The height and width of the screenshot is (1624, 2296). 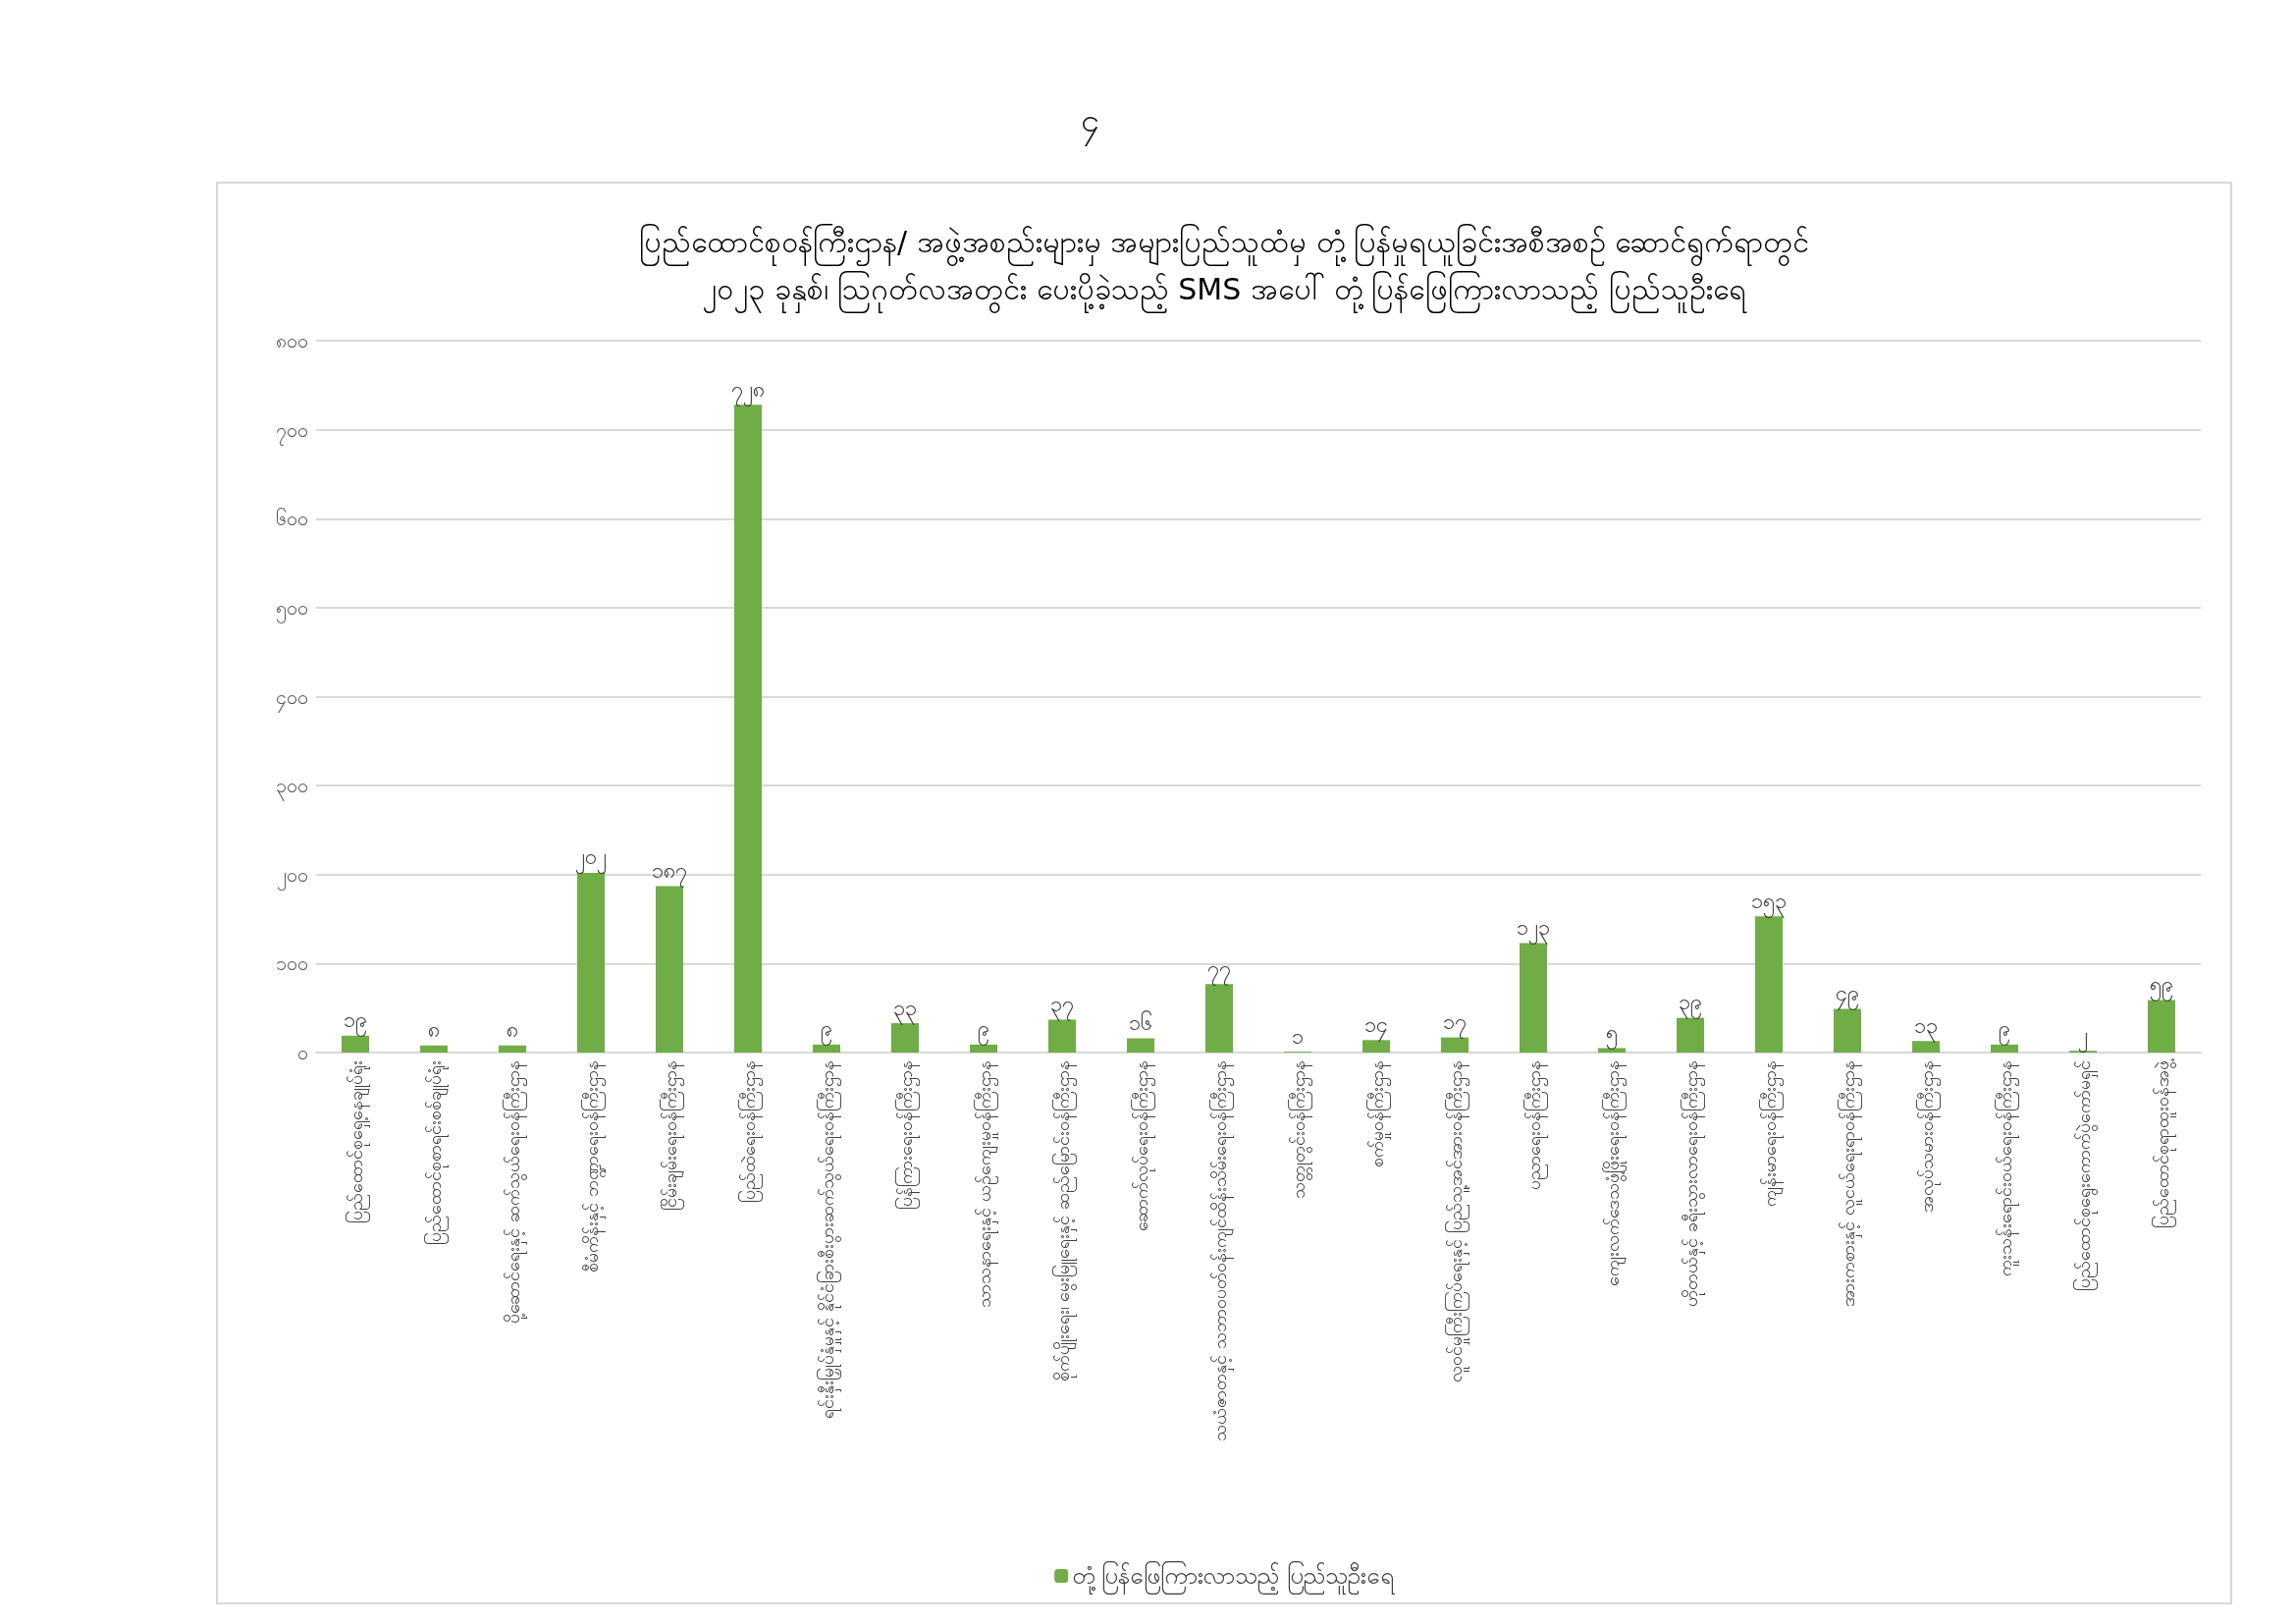 I want to click on x-tick-label: ကျေးလက်ဒေသဖွံ့ဖြိုးရေးဝန်ကြီးဌာန, so click(x=1614, y=1173).